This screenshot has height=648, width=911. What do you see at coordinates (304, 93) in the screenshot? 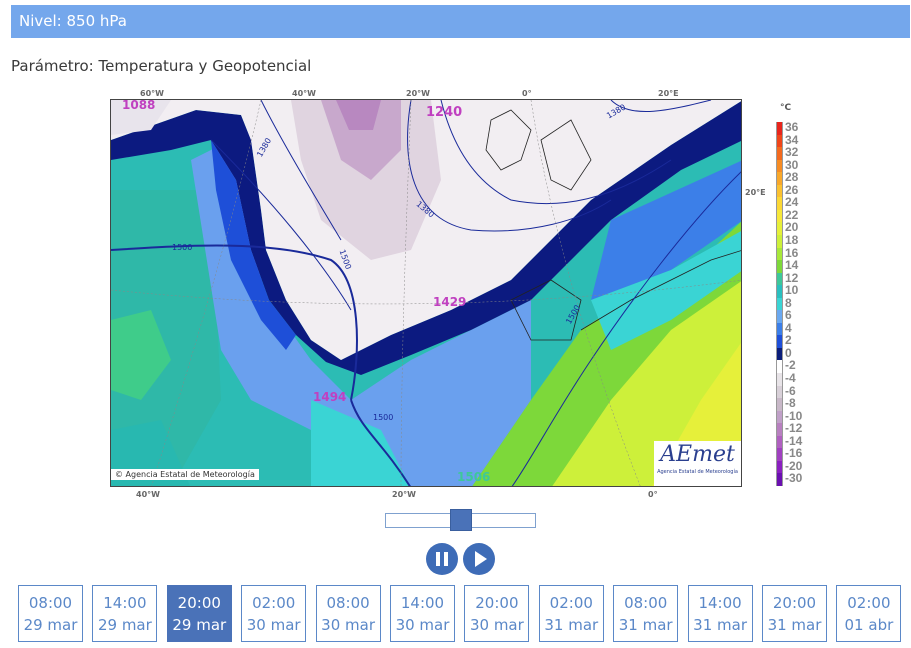
I see `lon-label: 40°W` at bounding box center [304, 93].